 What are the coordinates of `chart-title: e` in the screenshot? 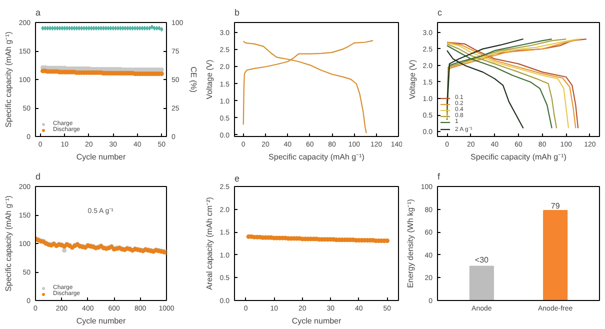 It's located at (237, 179).